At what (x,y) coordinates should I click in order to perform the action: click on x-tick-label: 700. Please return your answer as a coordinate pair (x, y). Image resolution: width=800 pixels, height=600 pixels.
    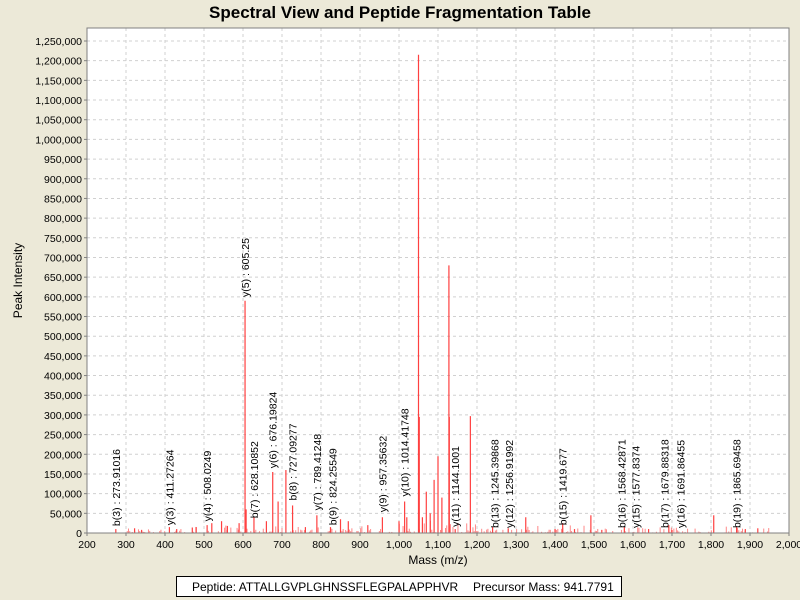
    Looking at the image, I should click on (282, 545).